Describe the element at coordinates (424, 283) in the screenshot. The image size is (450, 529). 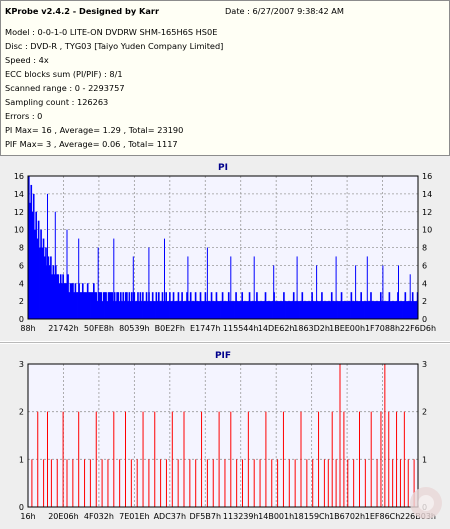
I see `pi-ytick-right-4: 4` at that location.